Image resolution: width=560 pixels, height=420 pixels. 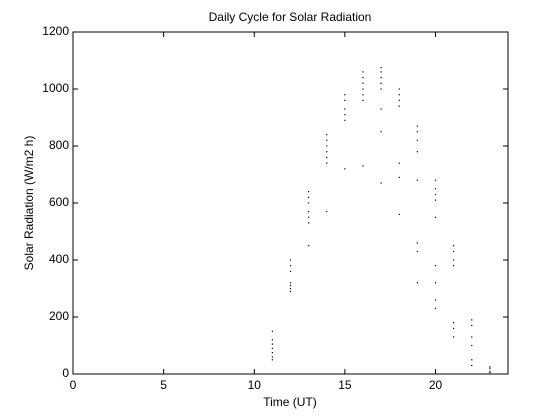 What do you see at coordinates (73, 385) in the screenshot?
I see `x-tick-label: 0` at bounding box center [73, 385].